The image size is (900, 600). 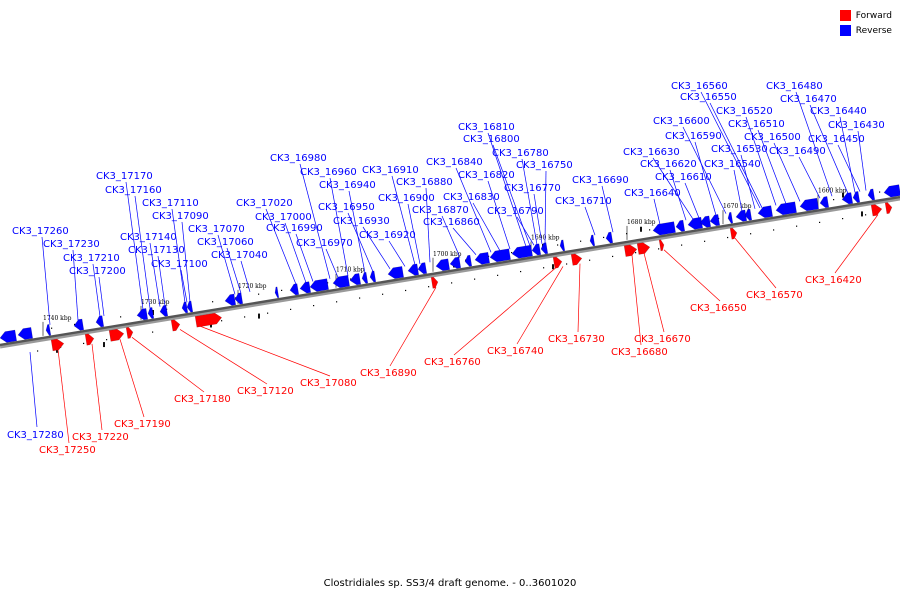 What do you see at coordinates (662, 339) in the screenshot?
I see `forward-gene-label: CK3_16670` at bounding box center [662, 339].